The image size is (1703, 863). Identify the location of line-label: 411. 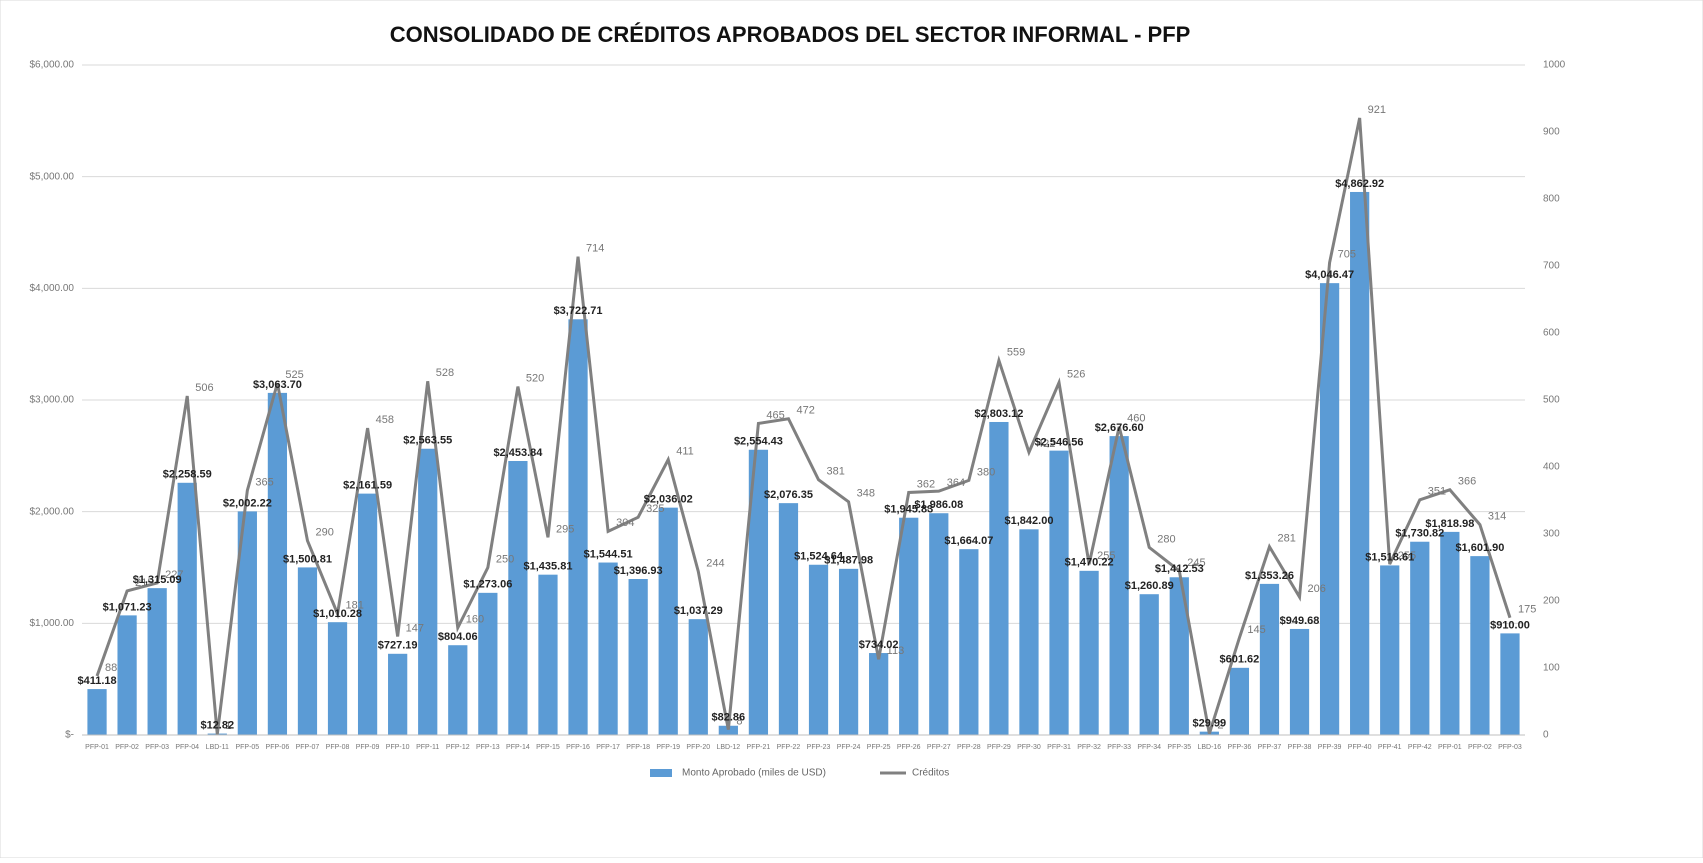
(685, 452).